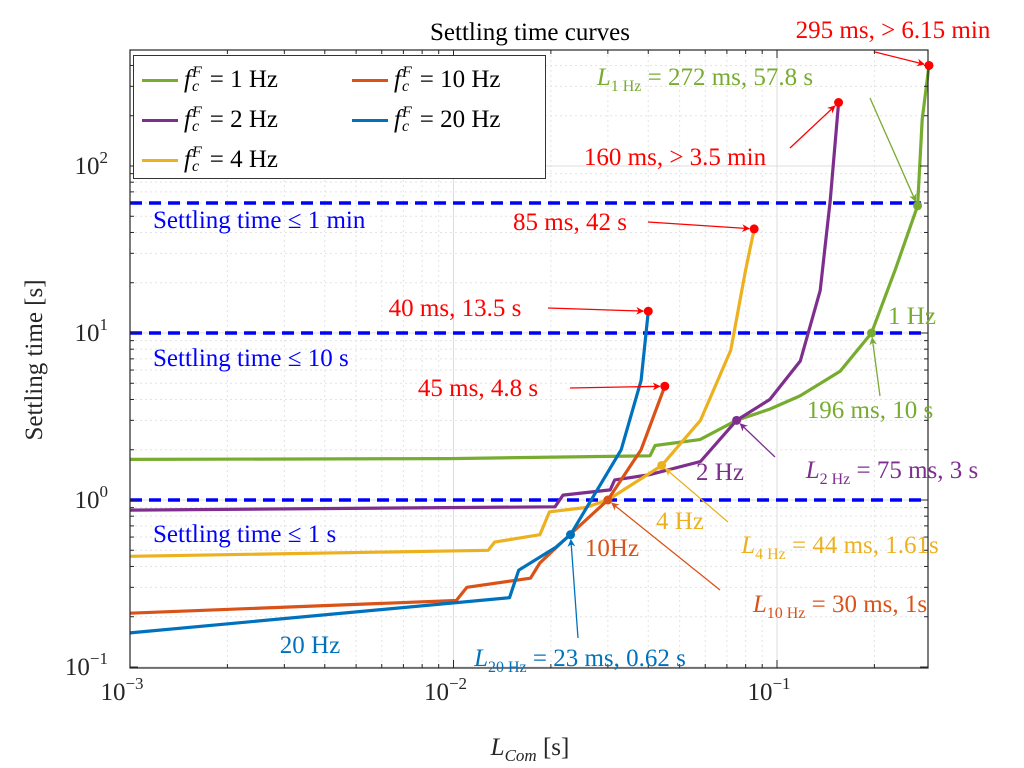  Describe the element at coordinates (121, 690) in the screenshot. I see `x-tick-label: 10⁻³` at that location.